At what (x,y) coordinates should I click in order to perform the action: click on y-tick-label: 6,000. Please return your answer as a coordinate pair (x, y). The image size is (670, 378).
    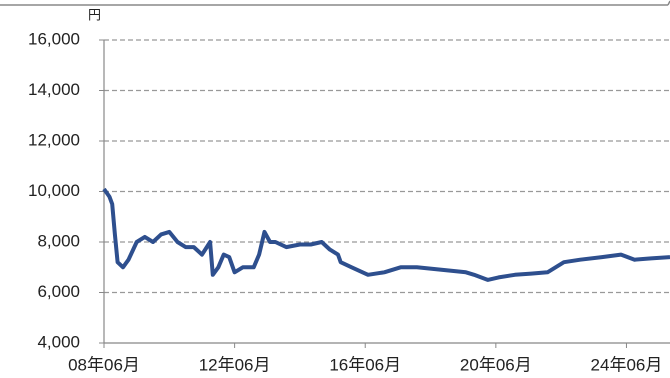
    Looking at the image, I should click on (58, 291).